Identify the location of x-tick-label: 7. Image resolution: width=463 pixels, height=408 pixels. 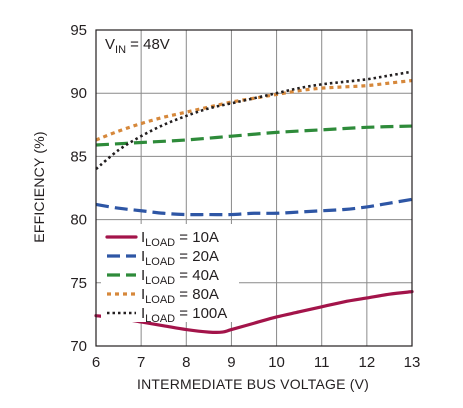
(141, 362).